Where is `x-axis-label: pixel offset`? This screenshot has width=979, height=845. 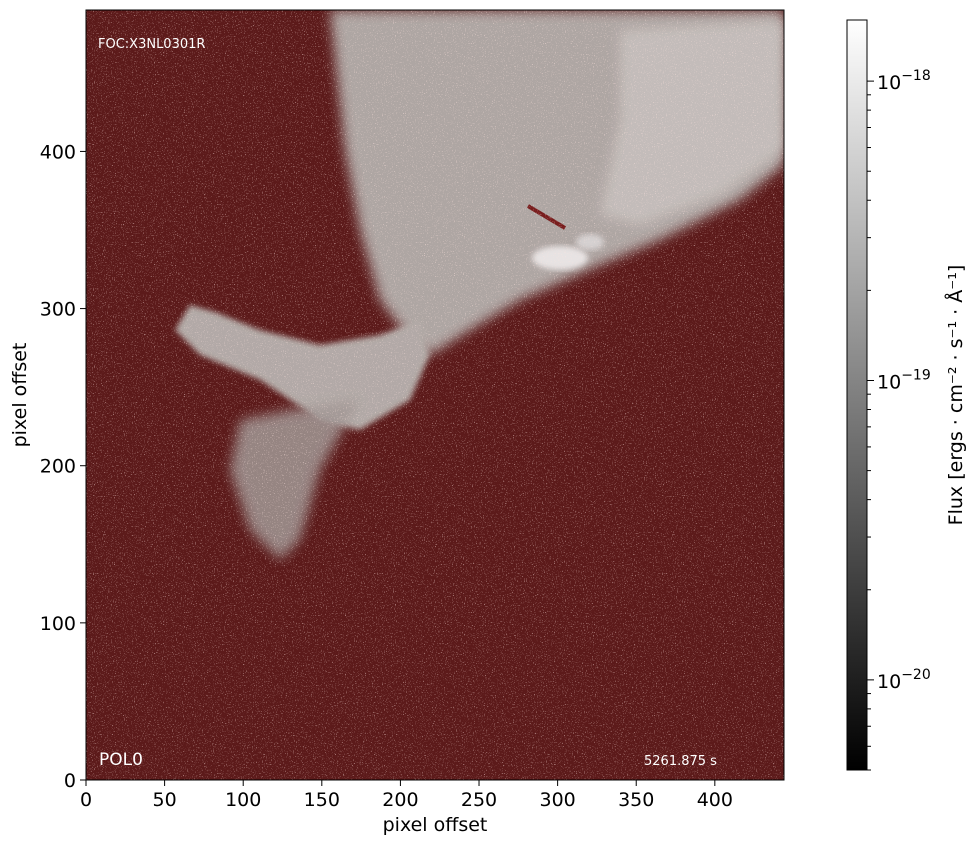
x-axis-label: pixel offset is located at coordinates (435, 825).